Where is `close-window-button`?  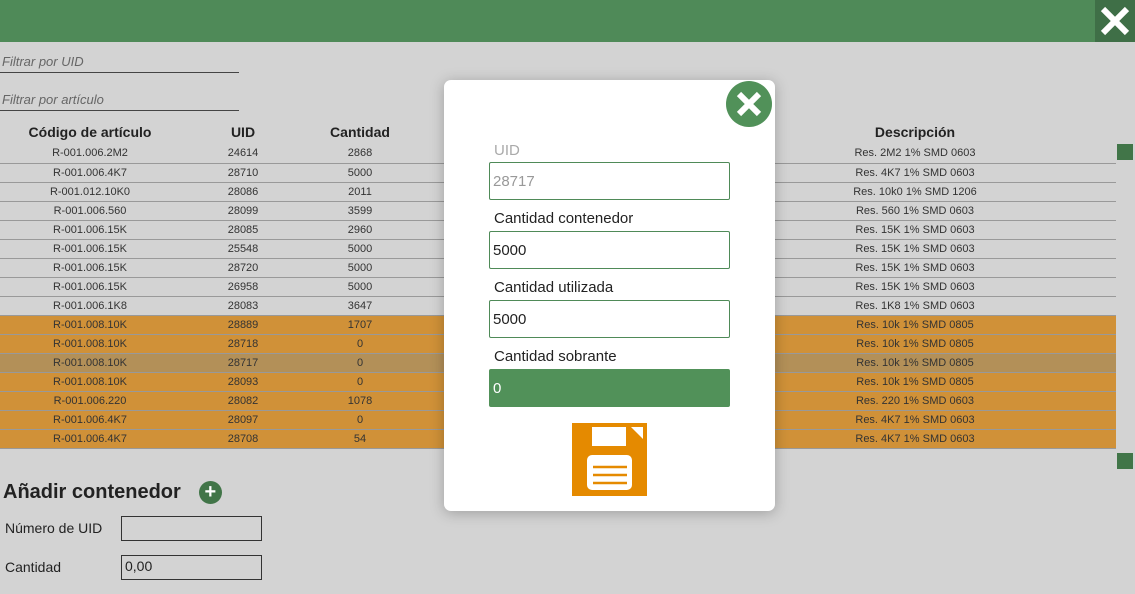 close-window-button is located at coordinates (1115, 21).